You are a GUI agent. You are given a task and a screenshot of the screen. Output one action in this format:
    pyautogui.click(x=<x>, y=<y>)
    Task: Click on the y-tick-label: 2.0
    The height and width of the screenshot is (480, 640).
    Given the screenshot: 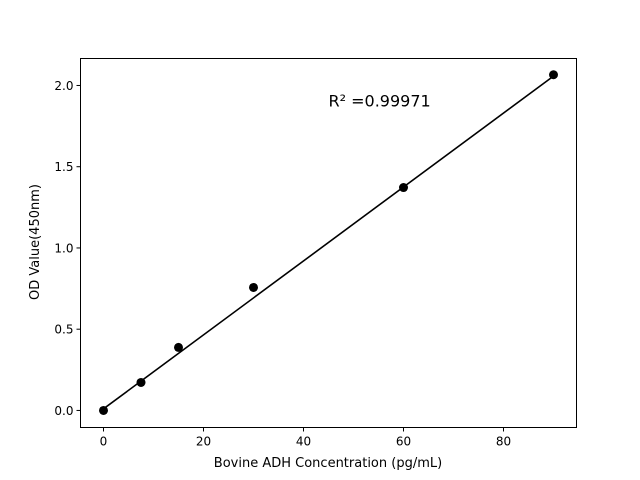 What is the action you would take?
    pyautogui.click(x=63, y=86)
    